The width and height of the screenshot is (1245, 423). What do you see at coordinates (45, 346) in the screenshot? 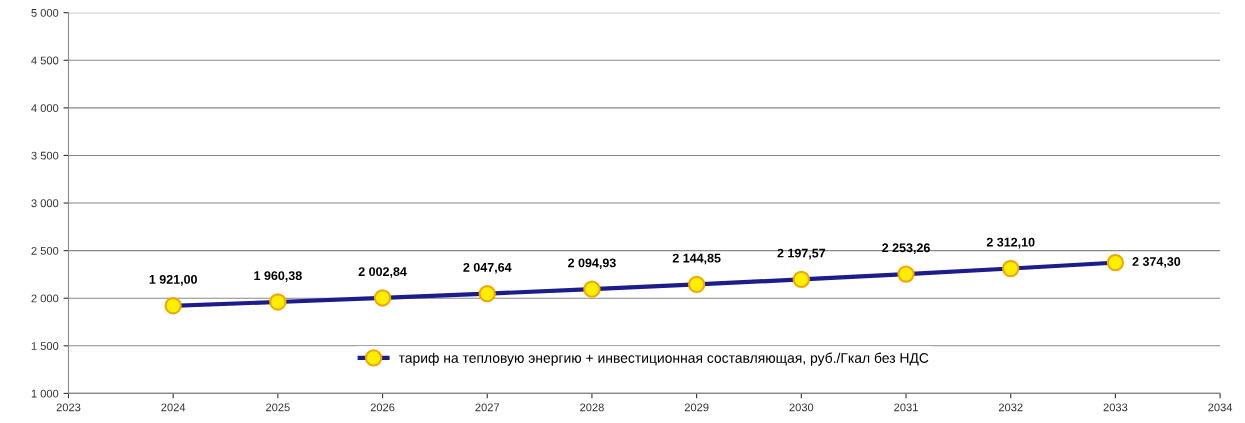
I see `y-tick-label: 1 500` at bounding box center [45, 346].